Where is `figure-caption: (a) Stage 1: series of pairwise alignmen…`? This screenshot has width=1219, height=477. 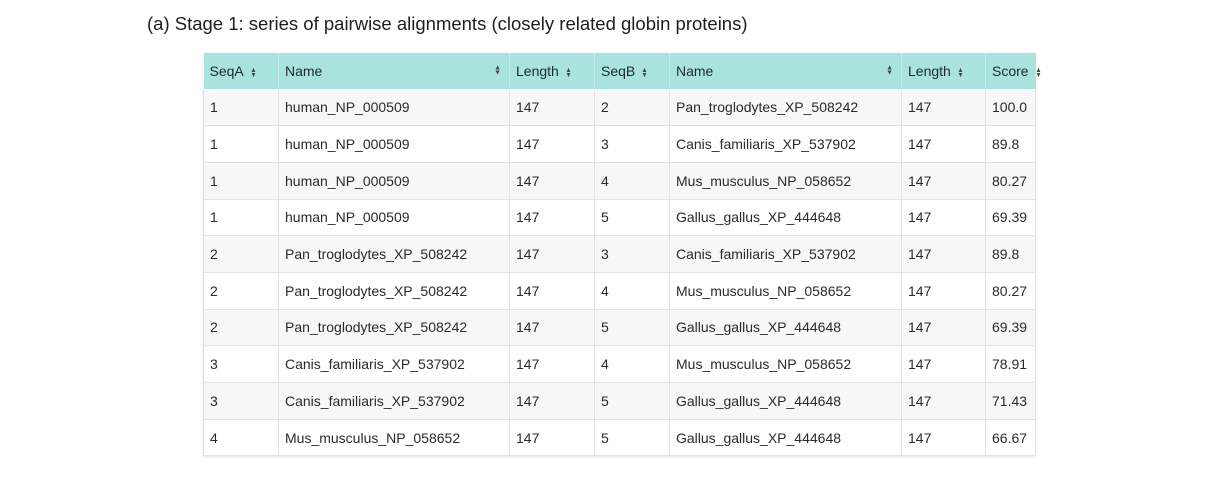 figure-caption: (a) Stage 1: series of pairwise alignmen… is located at coordinates (447, 23).